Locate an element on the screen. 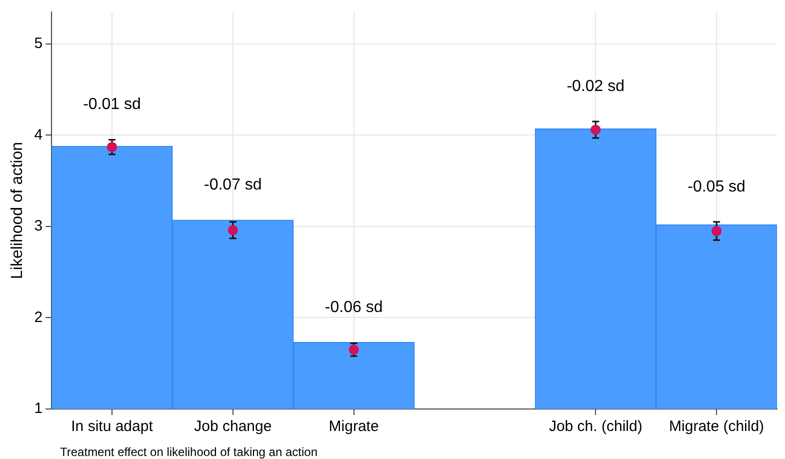 The image size is (785, 459). x-tick-label: Migrate (child) is located at coordinates (716, 427).